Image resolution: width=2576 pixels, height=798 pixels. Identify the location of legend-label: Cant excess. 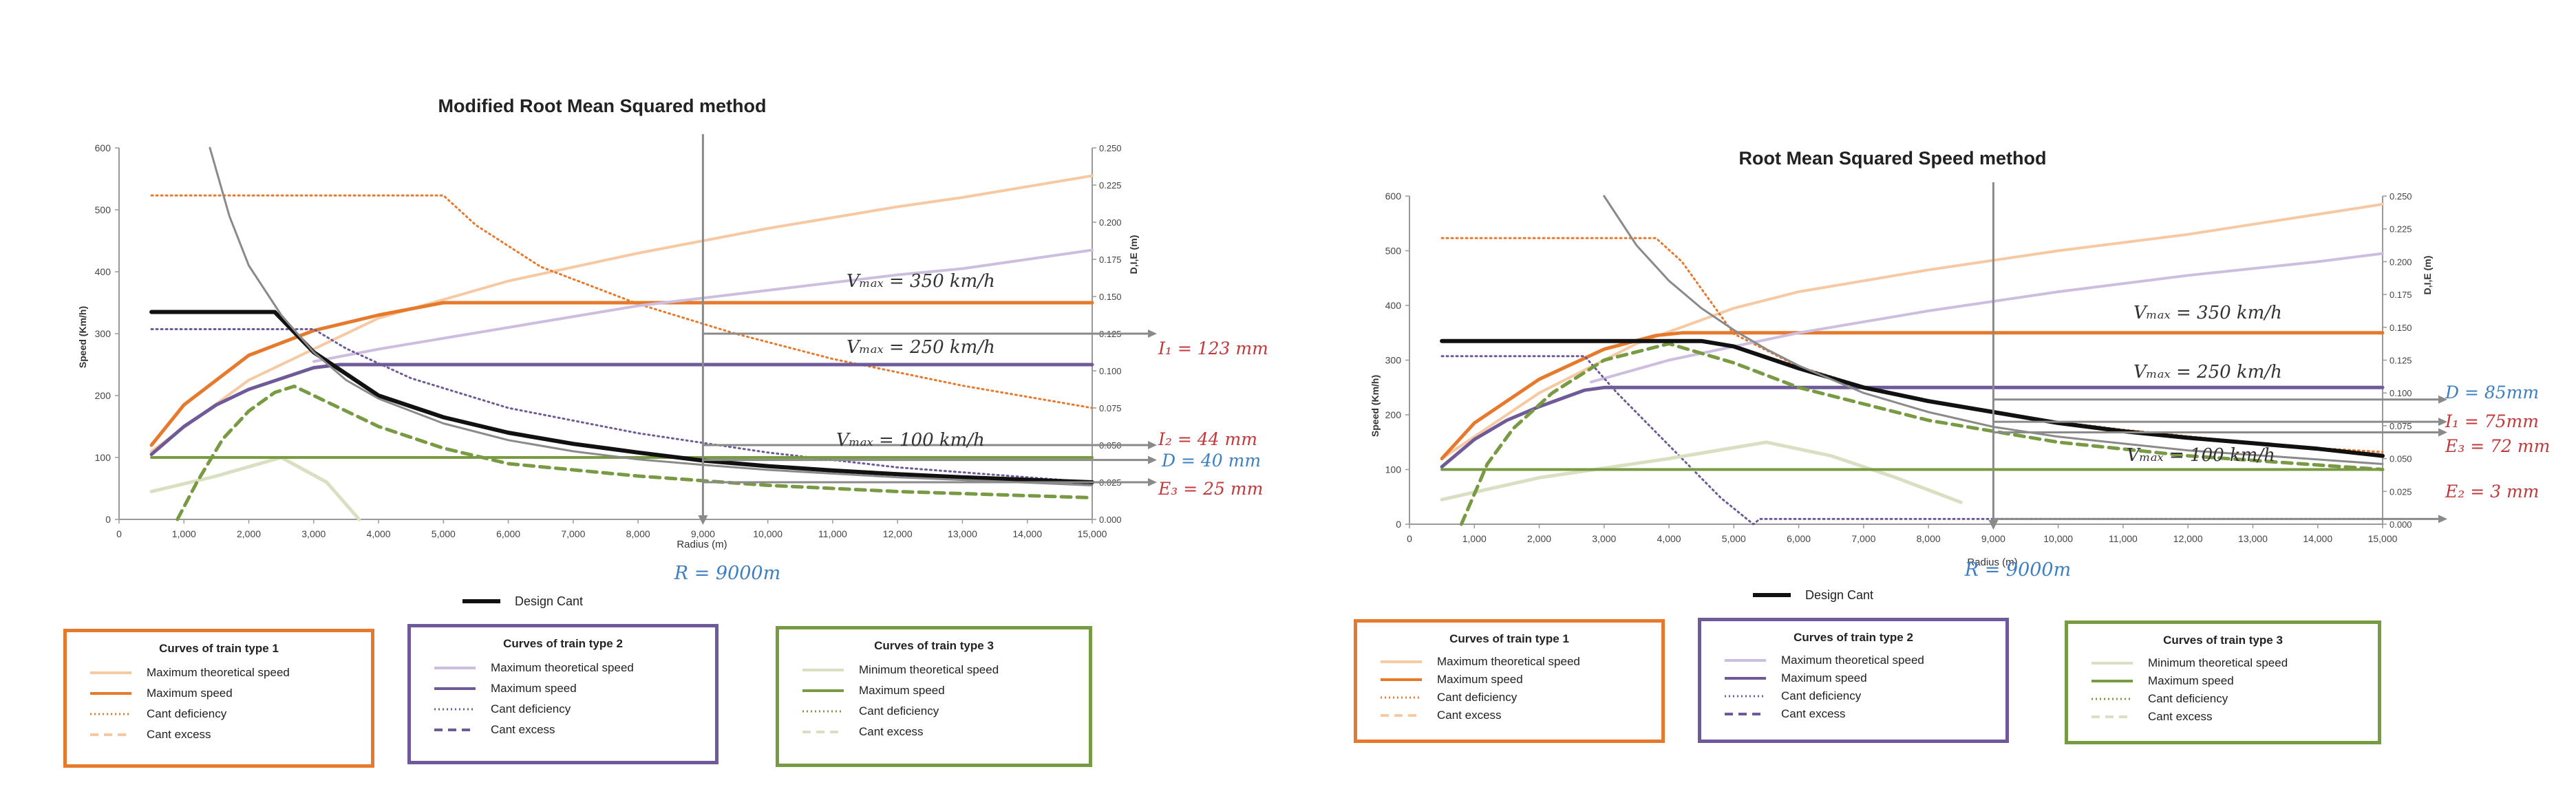
(179, 734).